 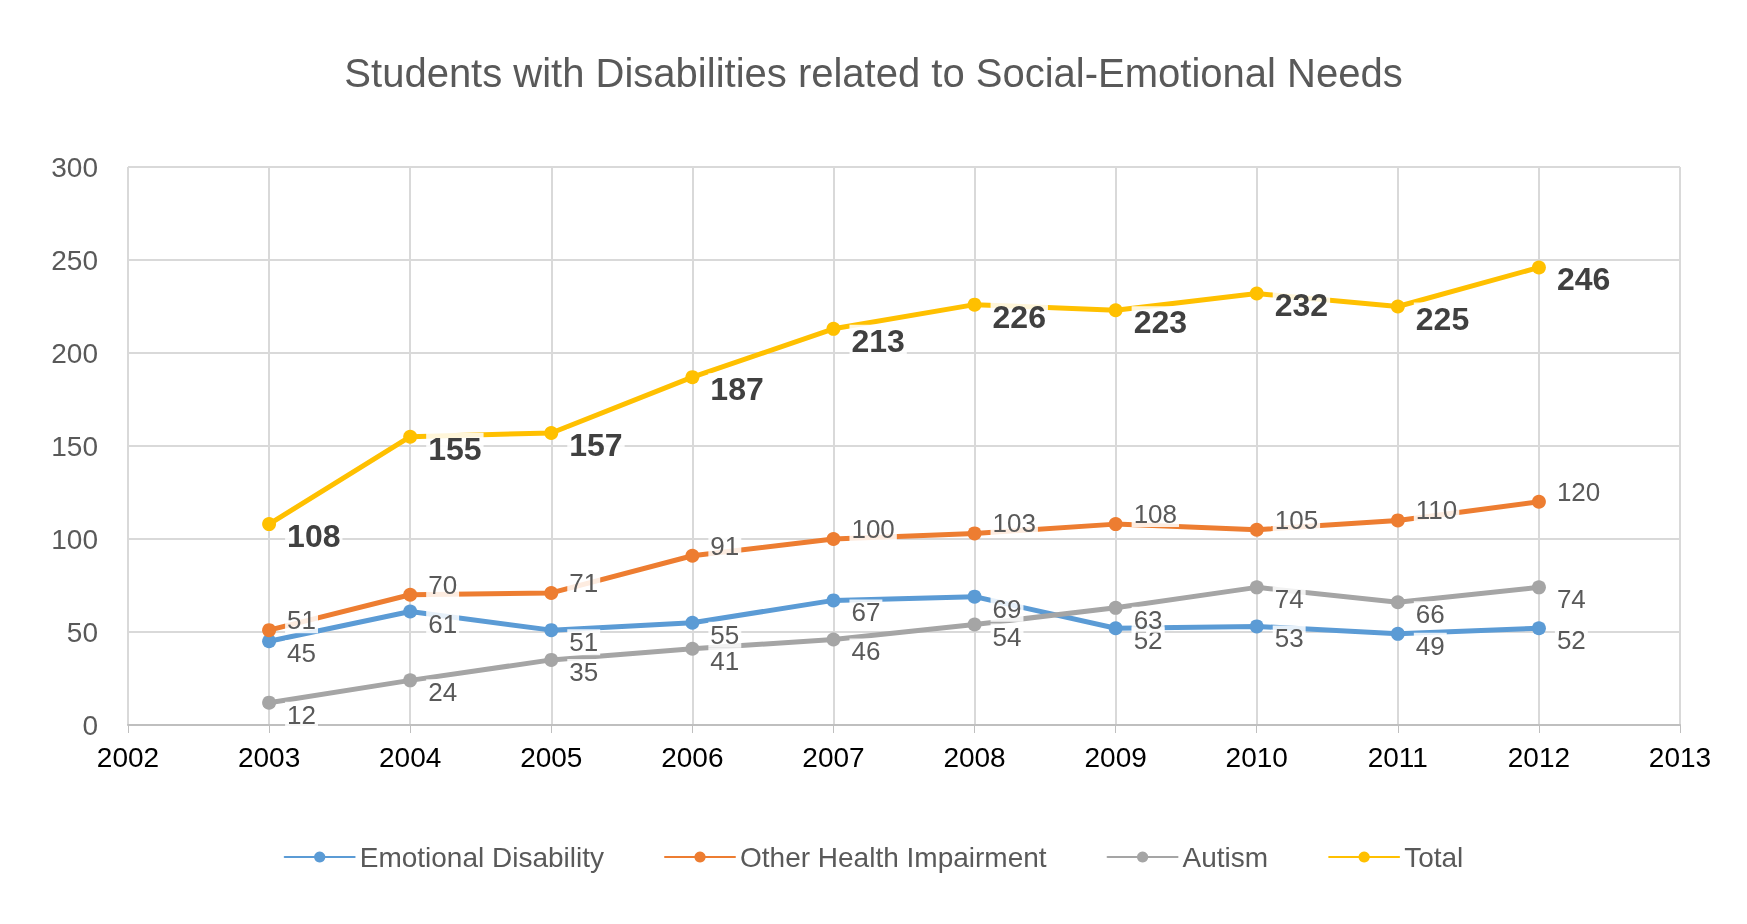 What do you see at coordinates (1680, 757) in the screenshot?
I see `x-tick-label: 2013` at bounding box center [1680, 757].